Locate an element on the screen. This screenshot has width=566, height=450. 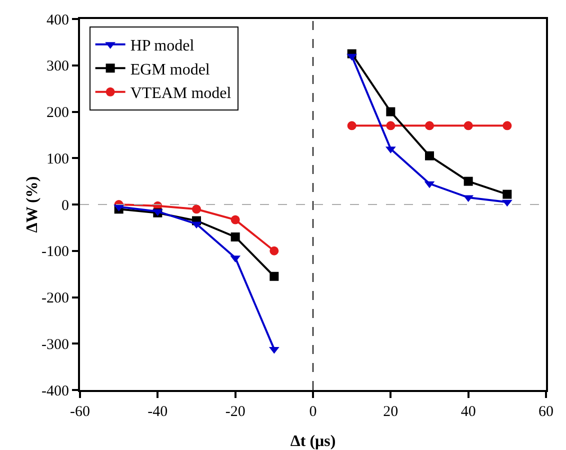
legend-label: VTEAM model is located at coordinates (181, 93).